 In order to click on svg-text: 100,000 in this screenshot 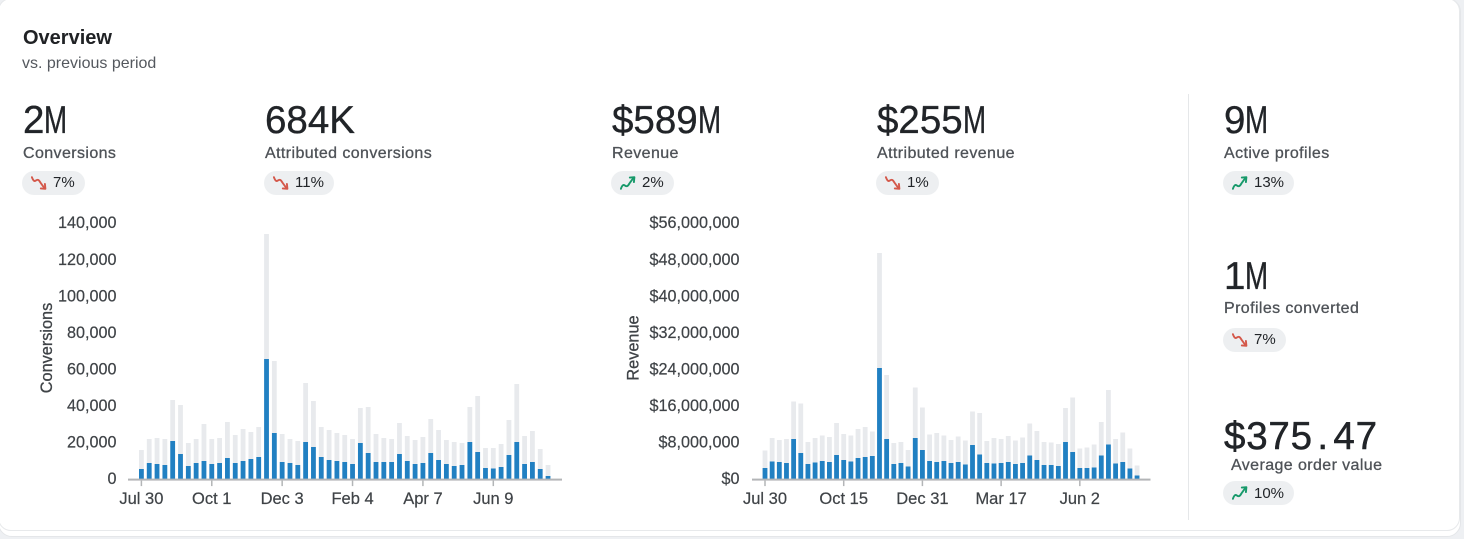, I will do `click(87, 296)`.